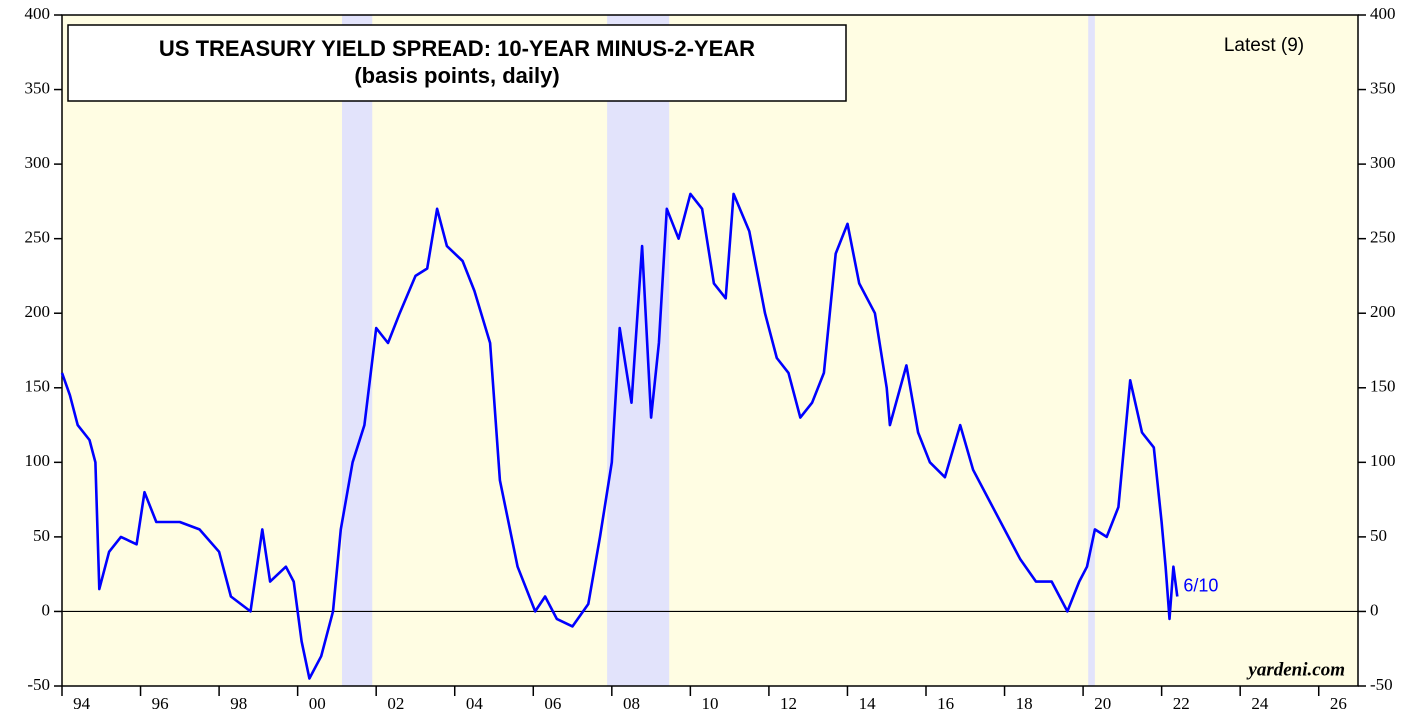 The width and height of the screenshot is (1427, 719). I want to click on y2-tick-label: 350, so click(1383, 87).